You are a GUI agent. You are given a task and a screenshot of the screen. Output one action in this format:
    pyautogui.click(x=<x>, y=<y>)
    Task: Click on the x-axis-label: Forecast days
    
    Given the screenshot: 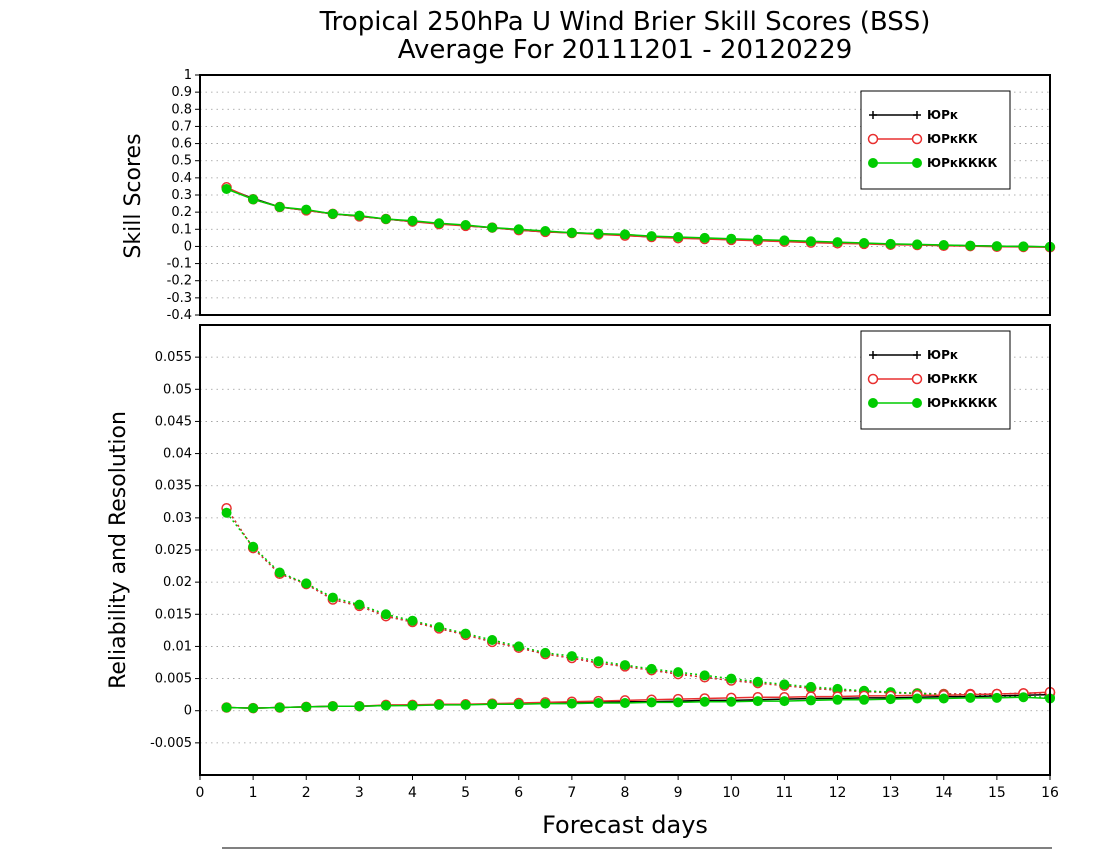 What is the action you would take?
    pyautogui.click(x=625, y=825)
    